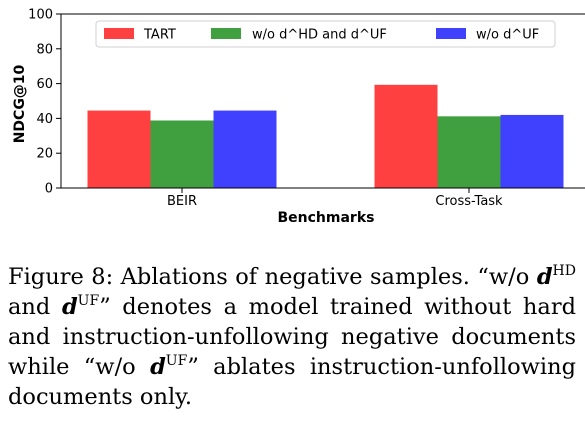 The image size is (585, 424). Describe the element at coordinates (564, 271) in the screenshot. I see `superscript-hd: HD` at that location.